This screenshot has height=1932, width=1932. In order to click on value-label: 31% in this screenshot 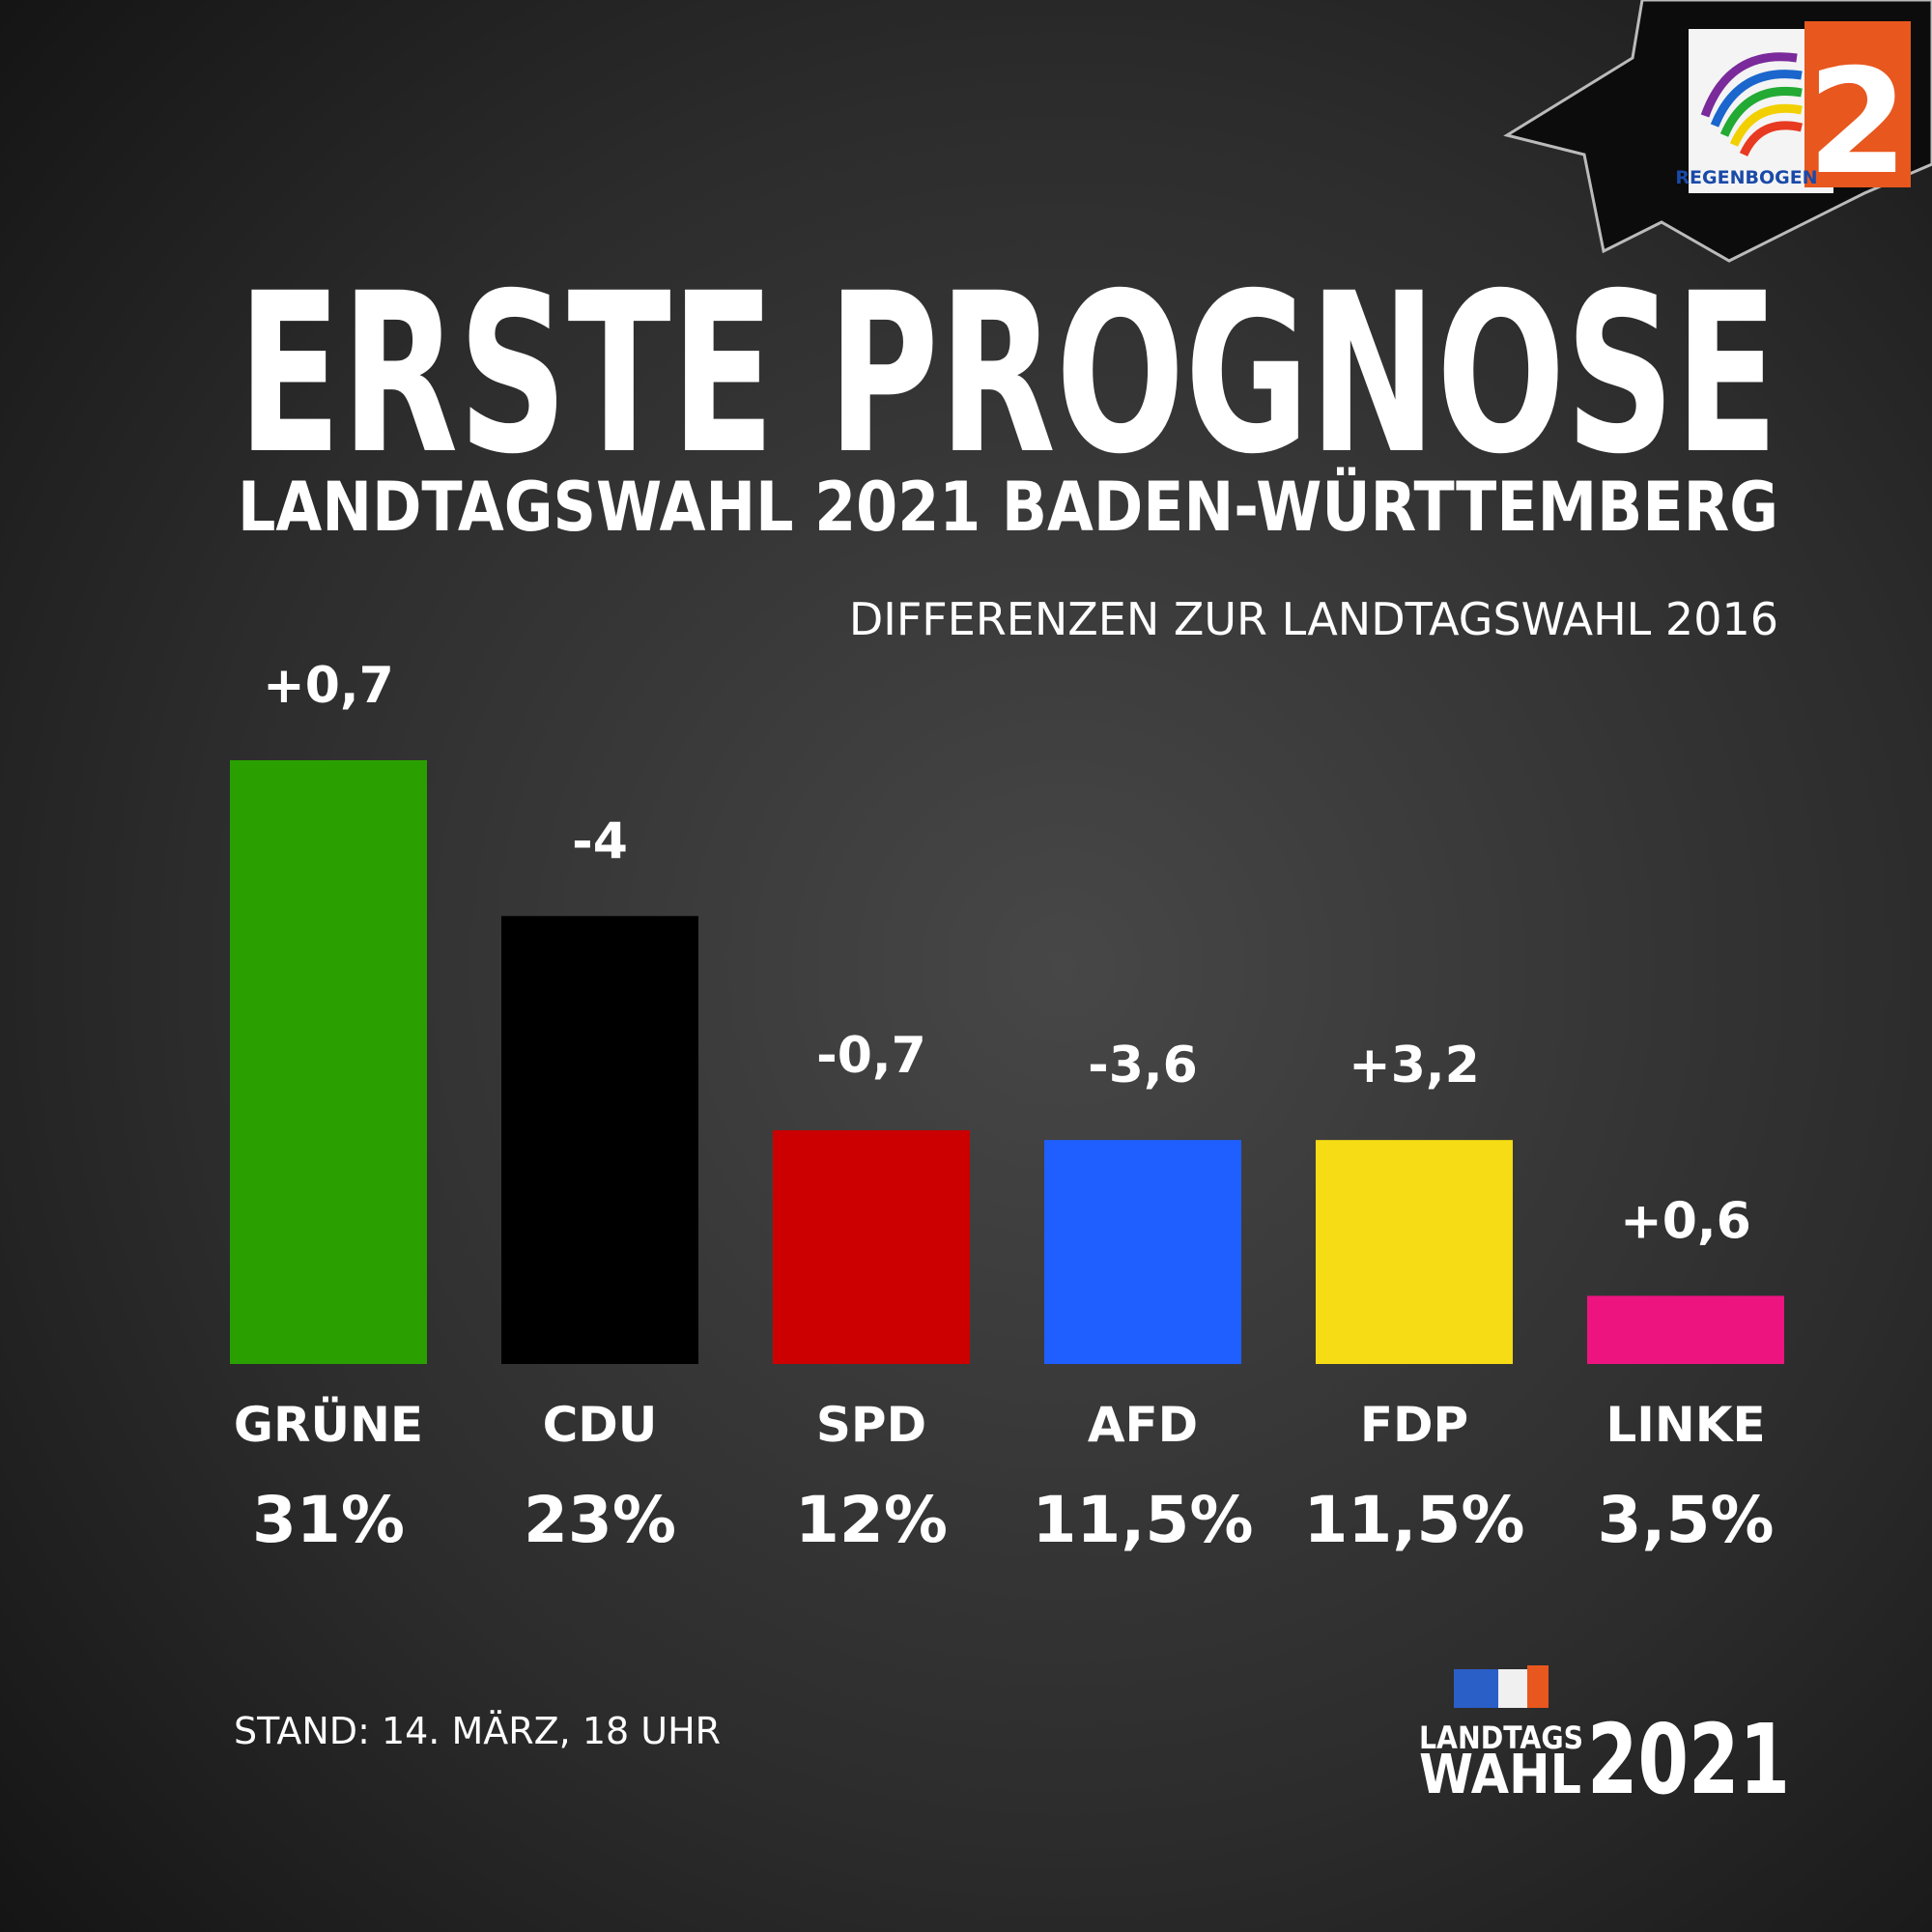, I will do `click(328, 1520)`.